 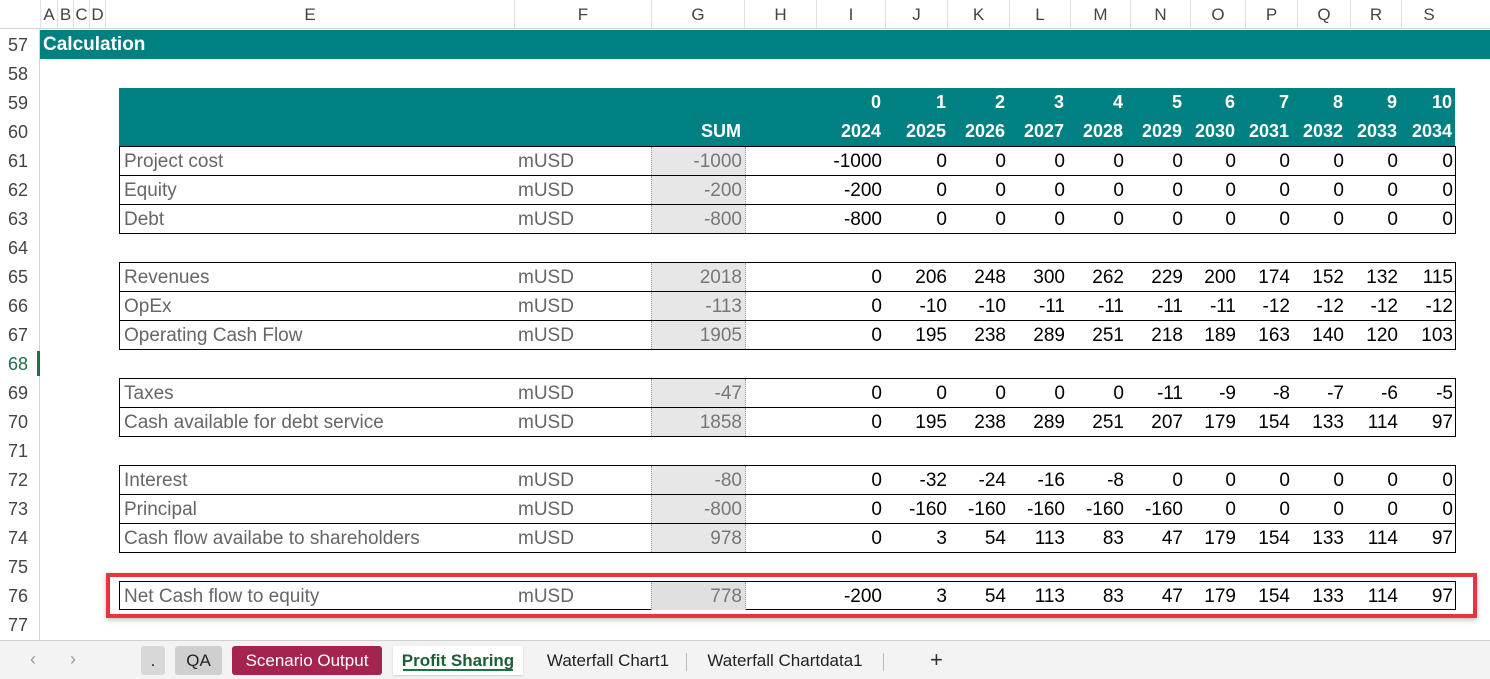 What do you see at coordinates (1384, 306) in the screenshot?
I see `row-value: -12` at bounding box center [1384, 306].